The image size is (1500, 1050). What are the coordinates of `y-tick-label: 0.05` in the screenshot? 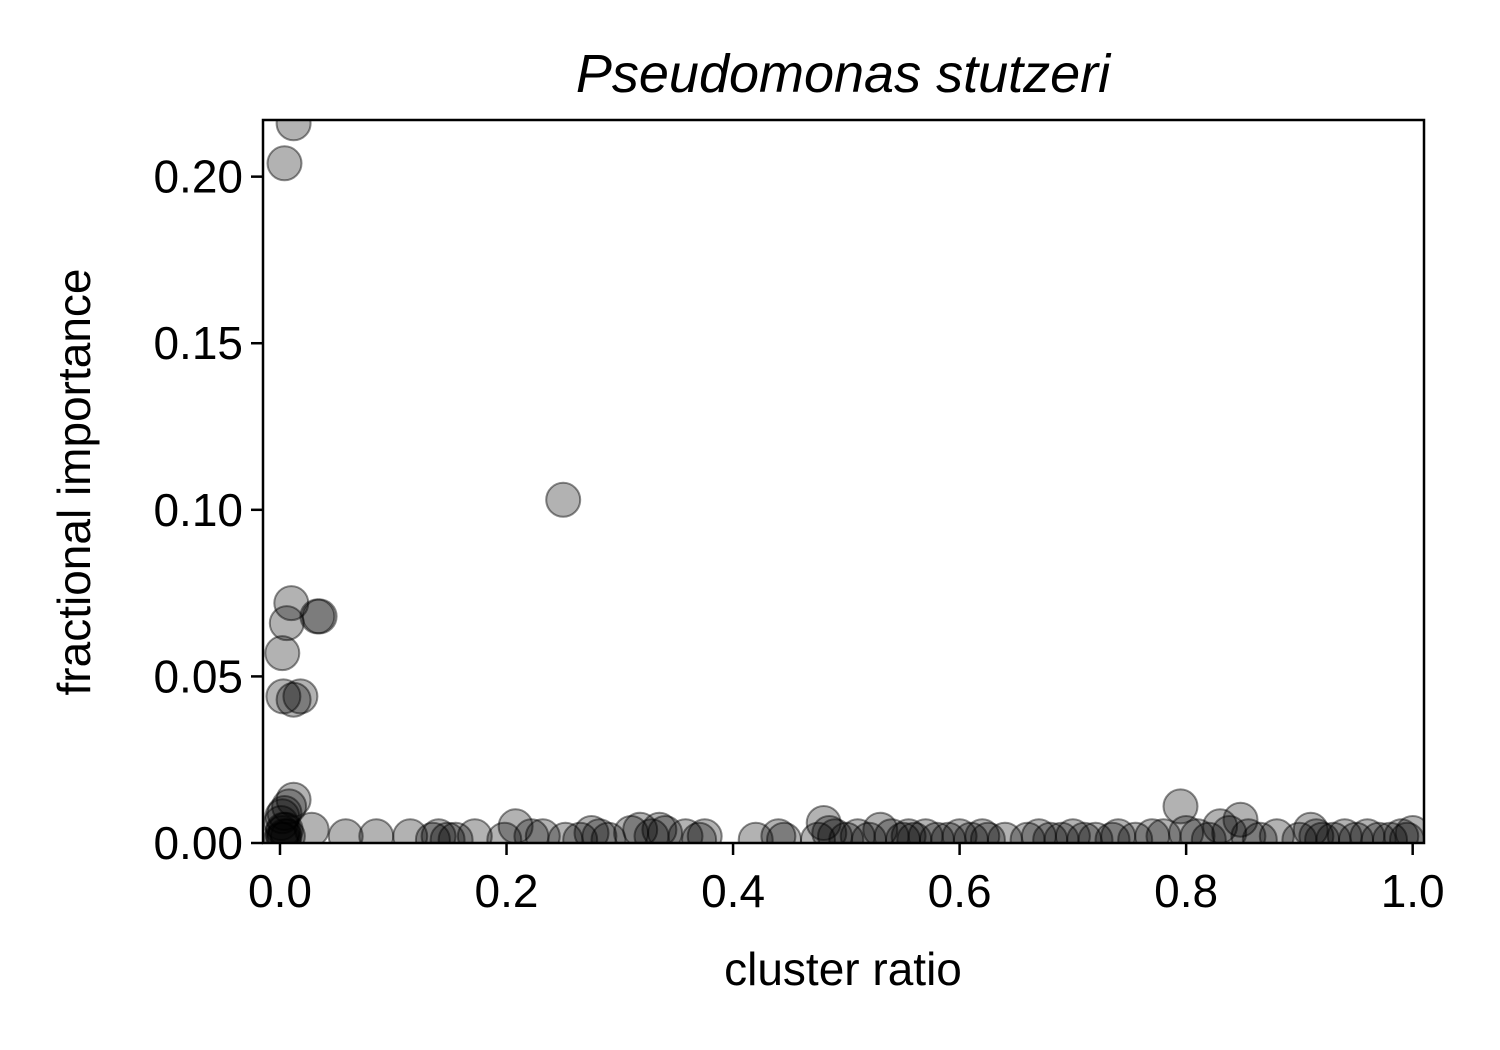 It's located at (198, 676).